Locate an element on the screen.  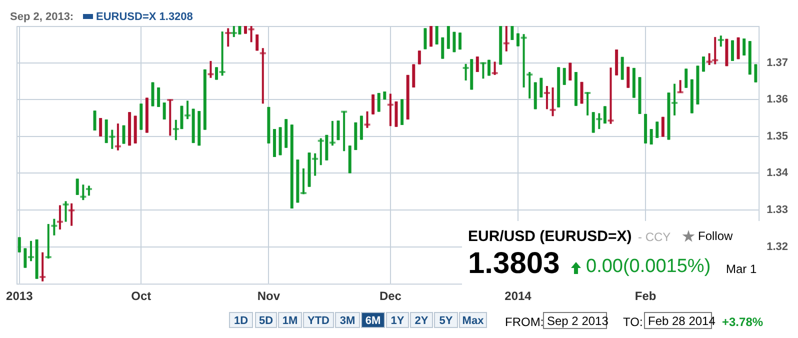
text: 1D is located at coordinates (241, 320).